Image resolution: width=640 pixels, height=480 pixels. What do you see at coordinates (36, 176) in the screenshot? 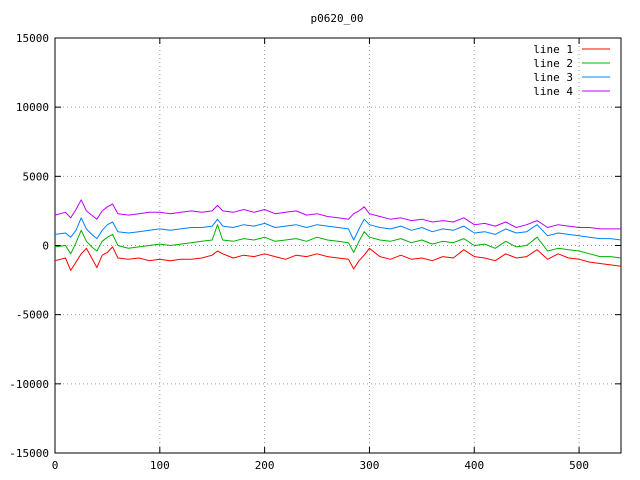
I see `y-tick-label: 5000` at bounding box center [36, 176].